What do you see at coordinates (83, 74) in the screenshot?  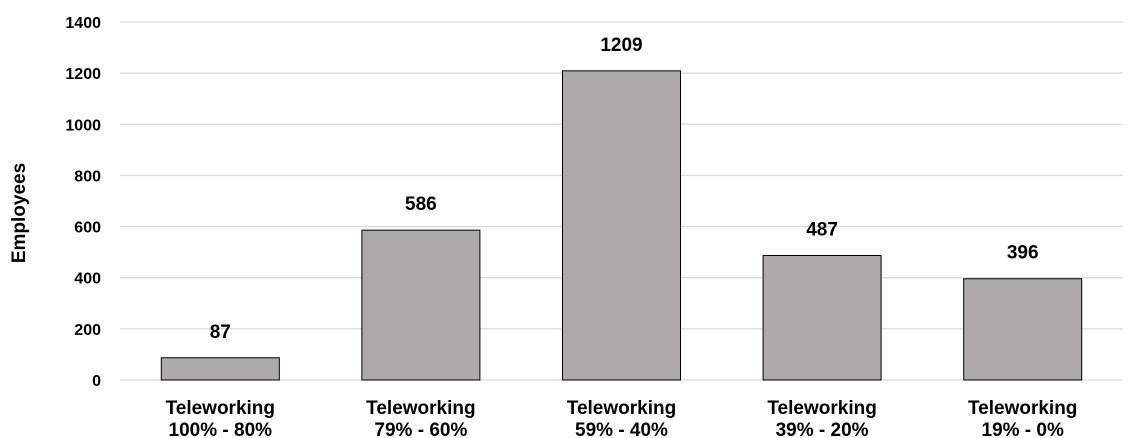 I see `y-tick-label: 1200` at bounding box center [83, 74].